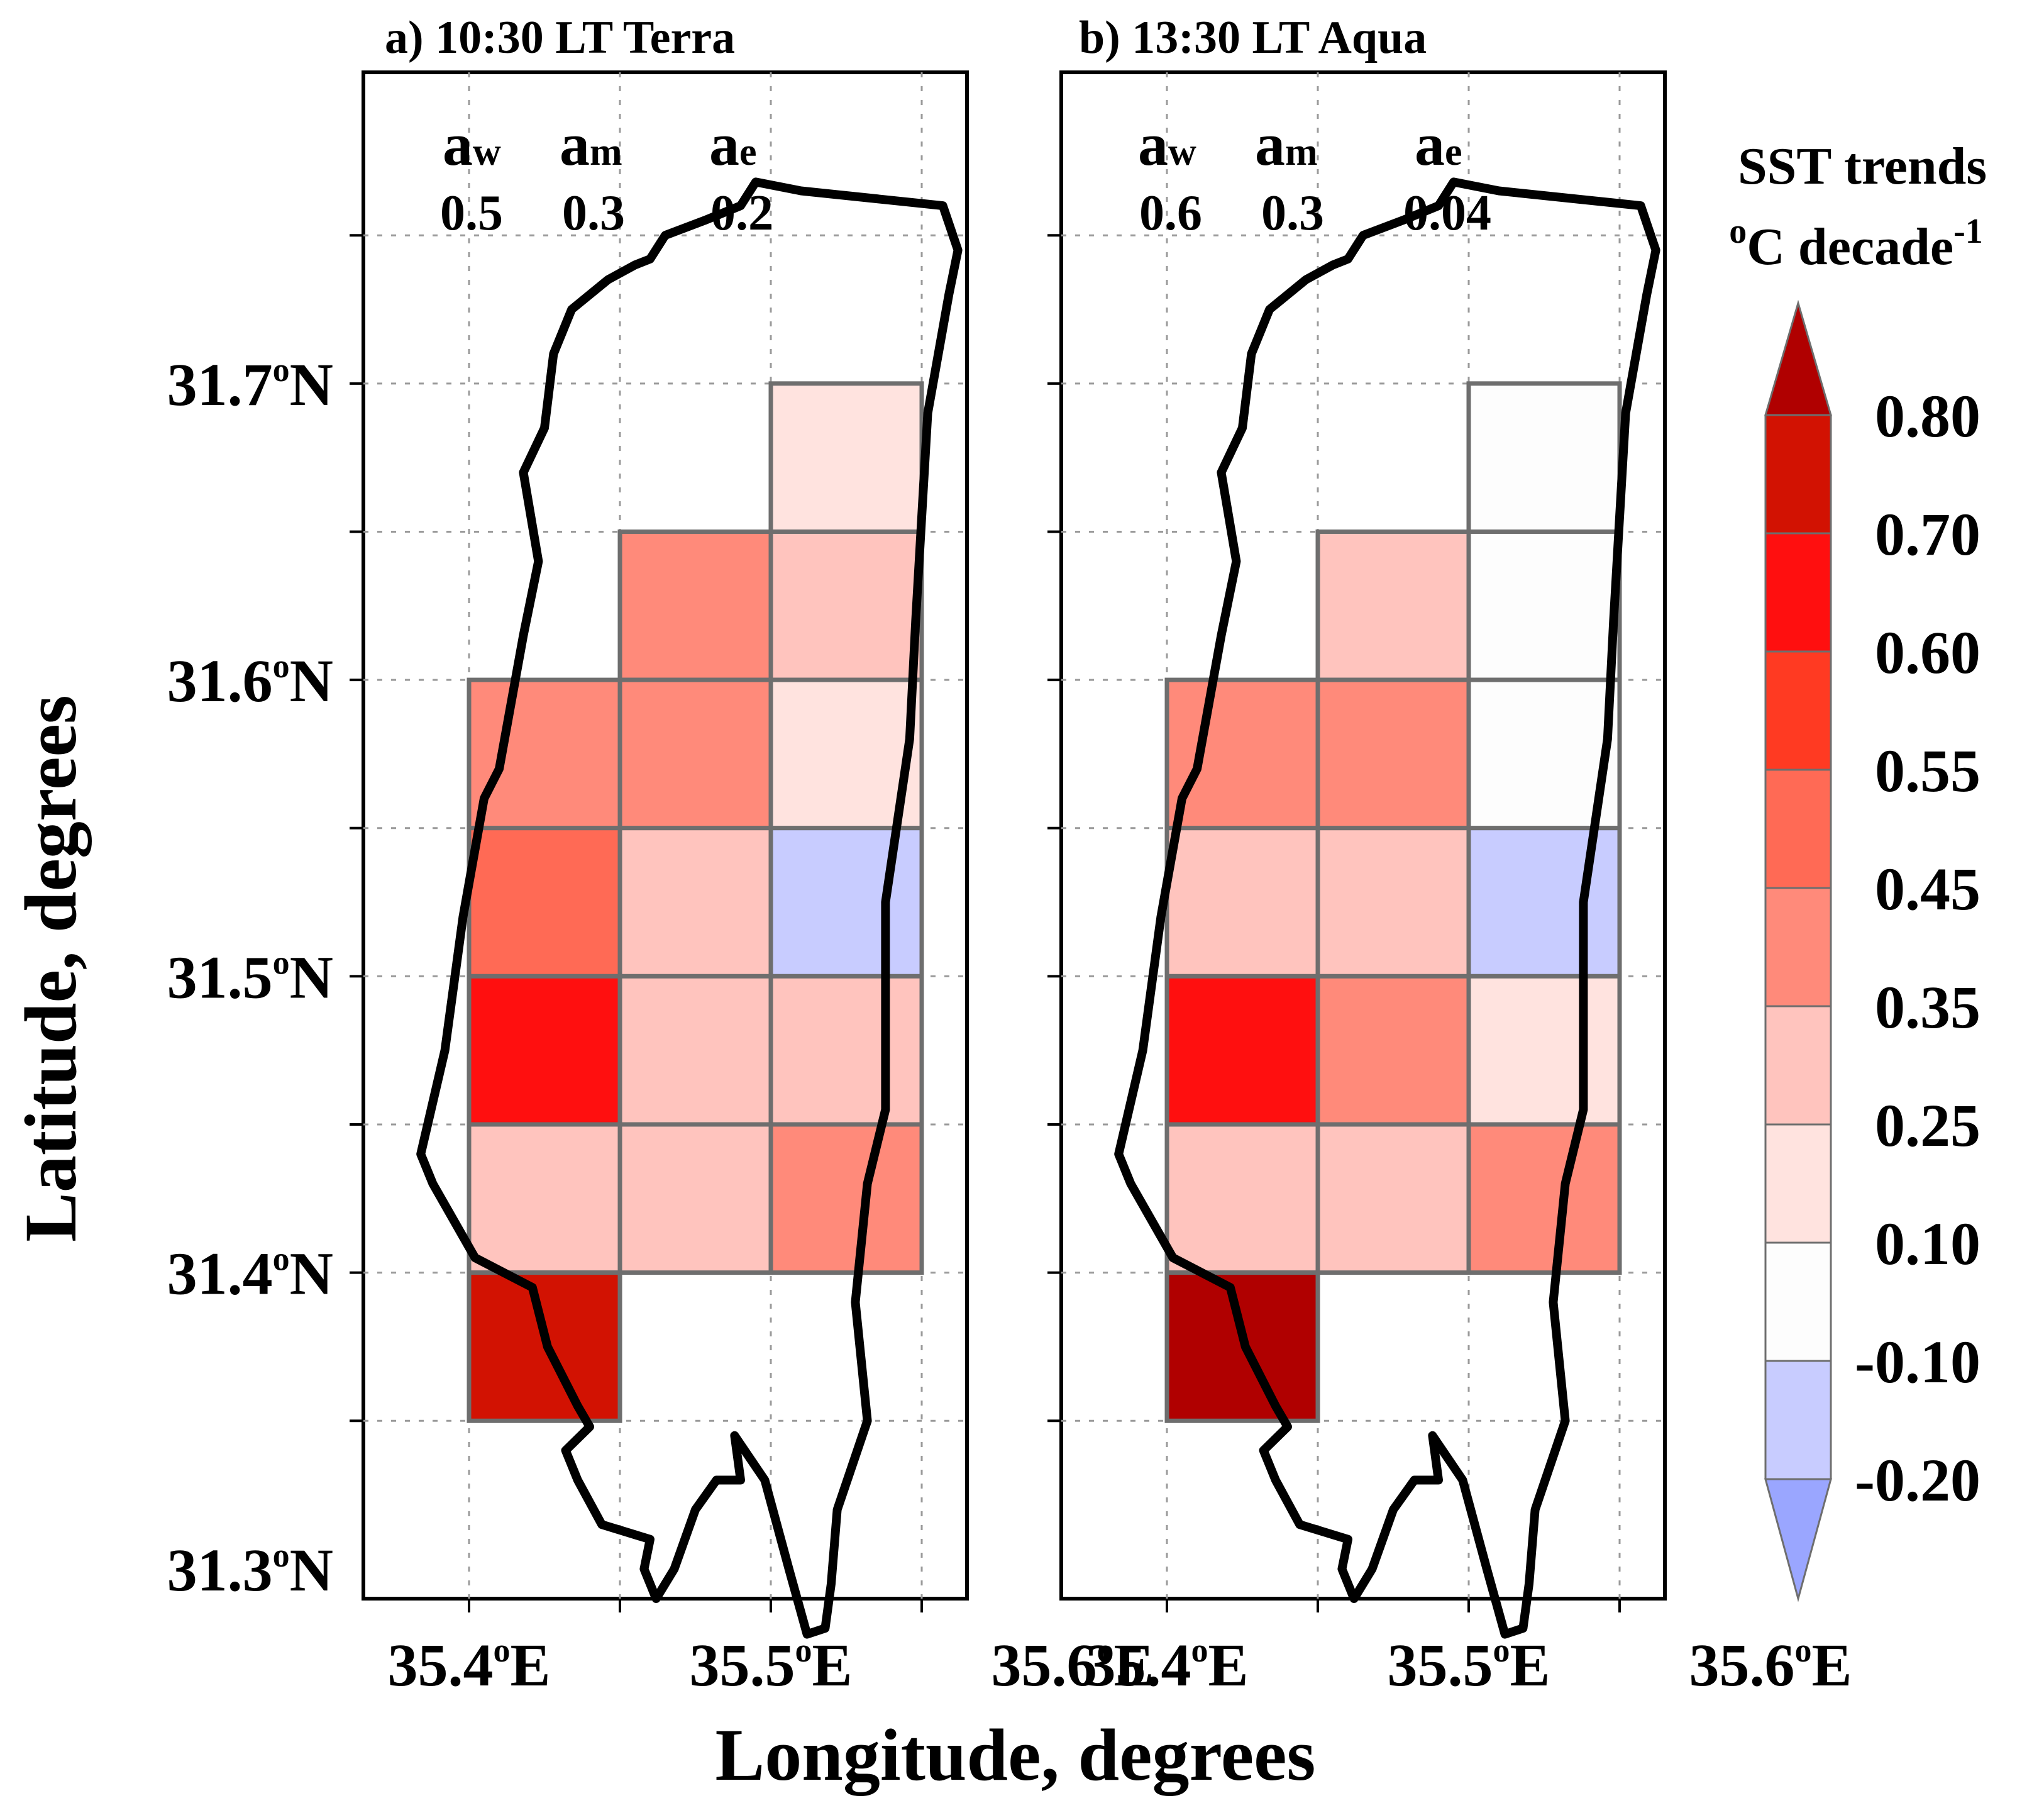 This screenshot has height=1820, width=2044. I want to click on y-tick-label: 31.6oN, so click(250, 680).